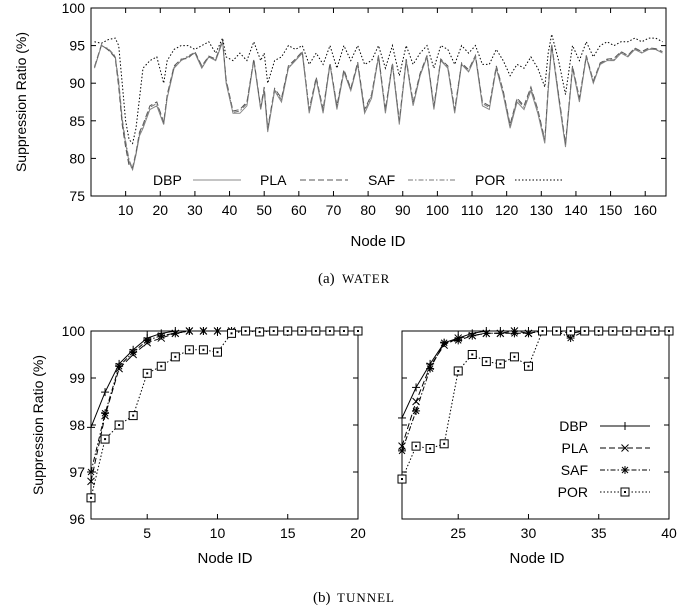 Image resolution: width=694 pixels, height=611 pixels. Describe the element at coordinates (147, 533) in the screenshot. I see `x-tick-label: 5` at that location.